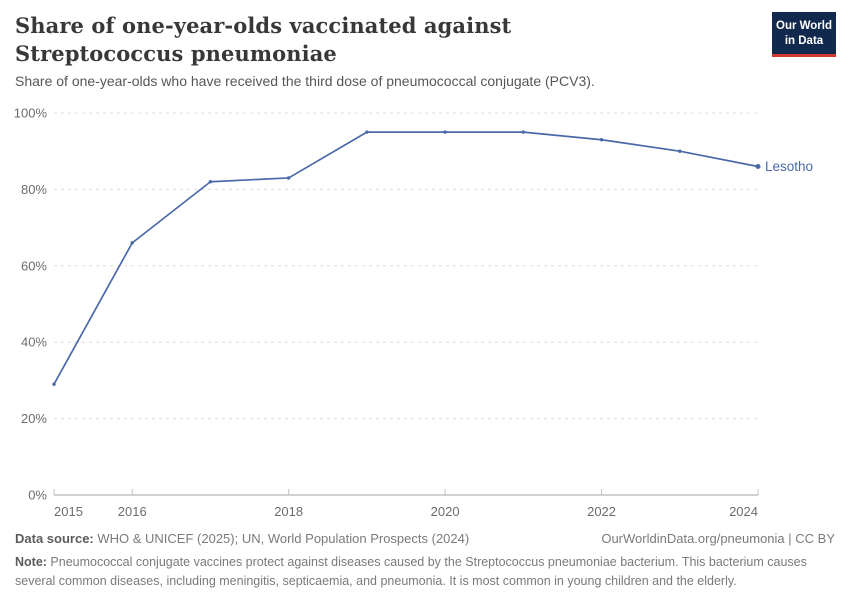  I want to click on rights: OurWorldinData.org/pneumonia | CC BY, so click(718, 538).